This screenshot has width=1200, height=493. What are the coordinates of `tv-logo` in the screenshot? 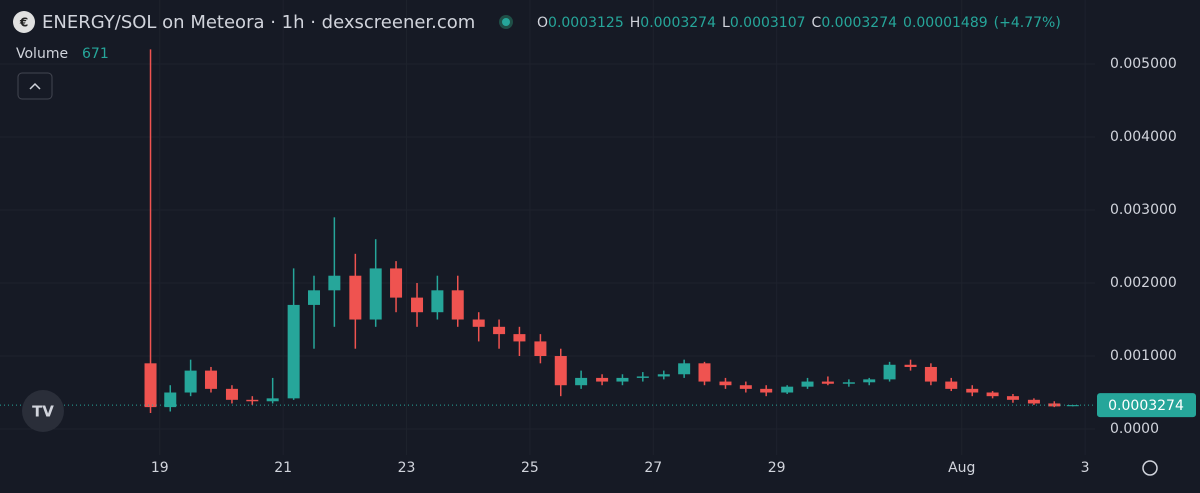 It's located at (43, 411).